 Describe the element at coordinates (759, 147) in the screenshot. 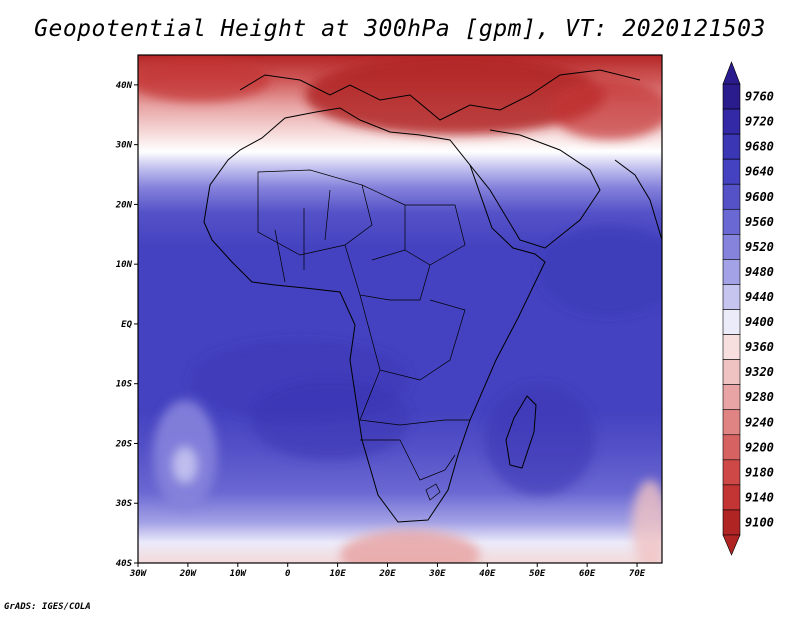

I see `colorbar-label: 9680` at that location.